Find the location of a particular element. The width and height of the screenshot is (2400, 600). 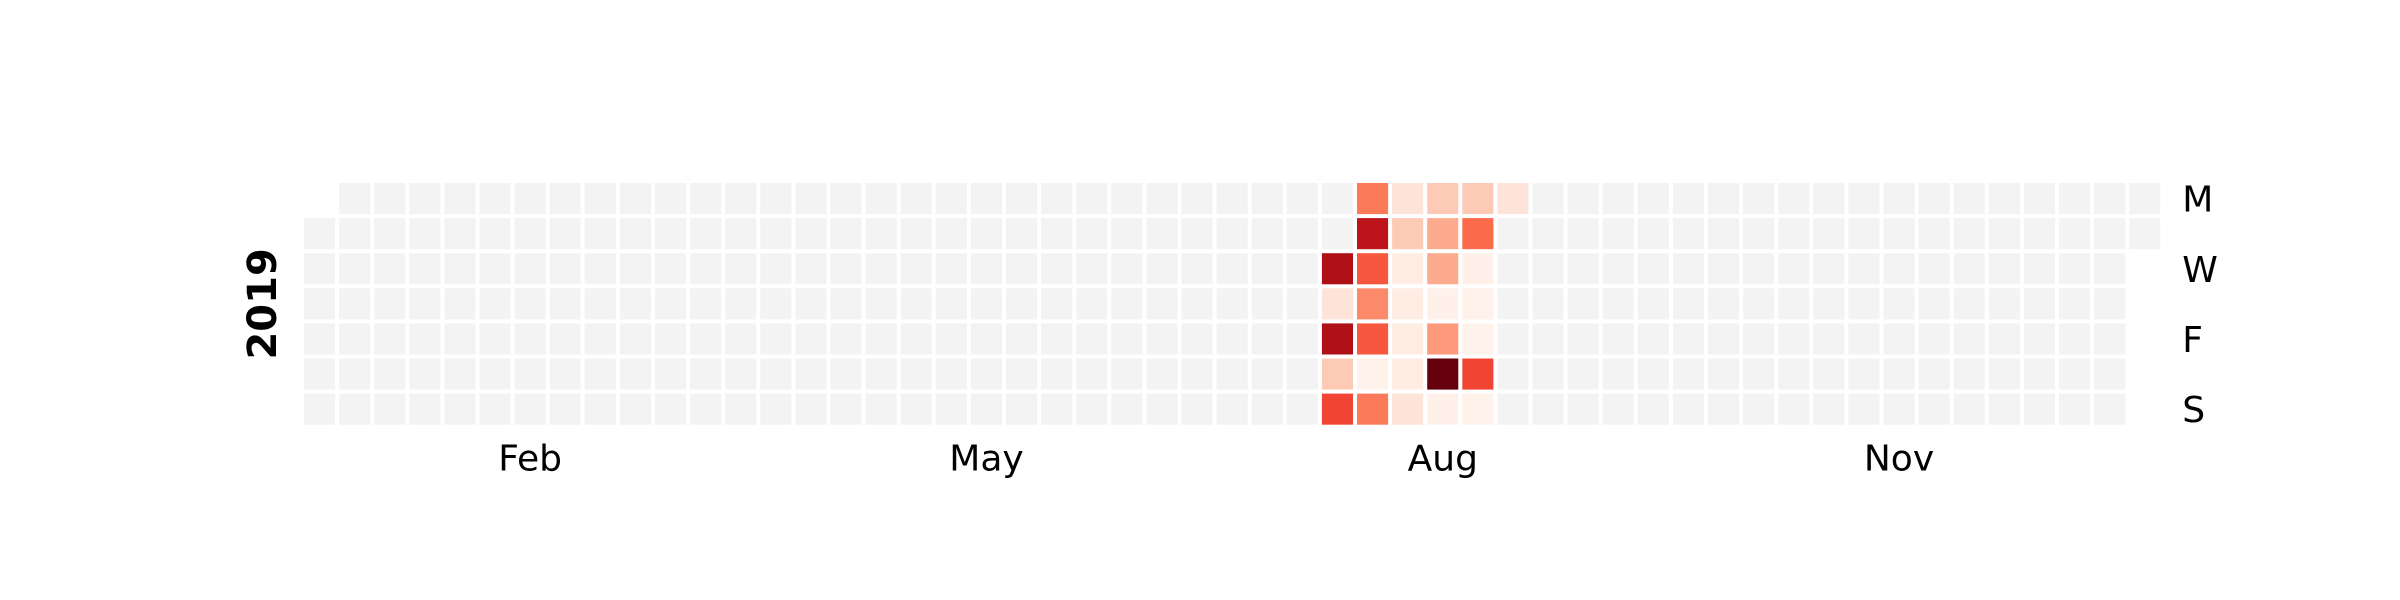

weekday-label-w: W is located at coordinates (2200, 270).